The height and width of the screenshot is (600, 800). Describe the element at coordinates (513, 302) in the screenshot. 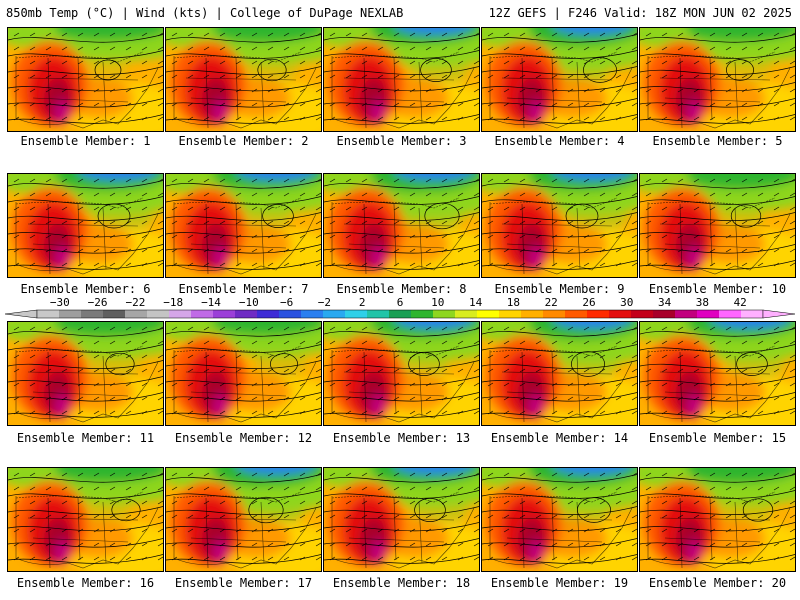

I see `colorbar-tick-label: 18` at that location.